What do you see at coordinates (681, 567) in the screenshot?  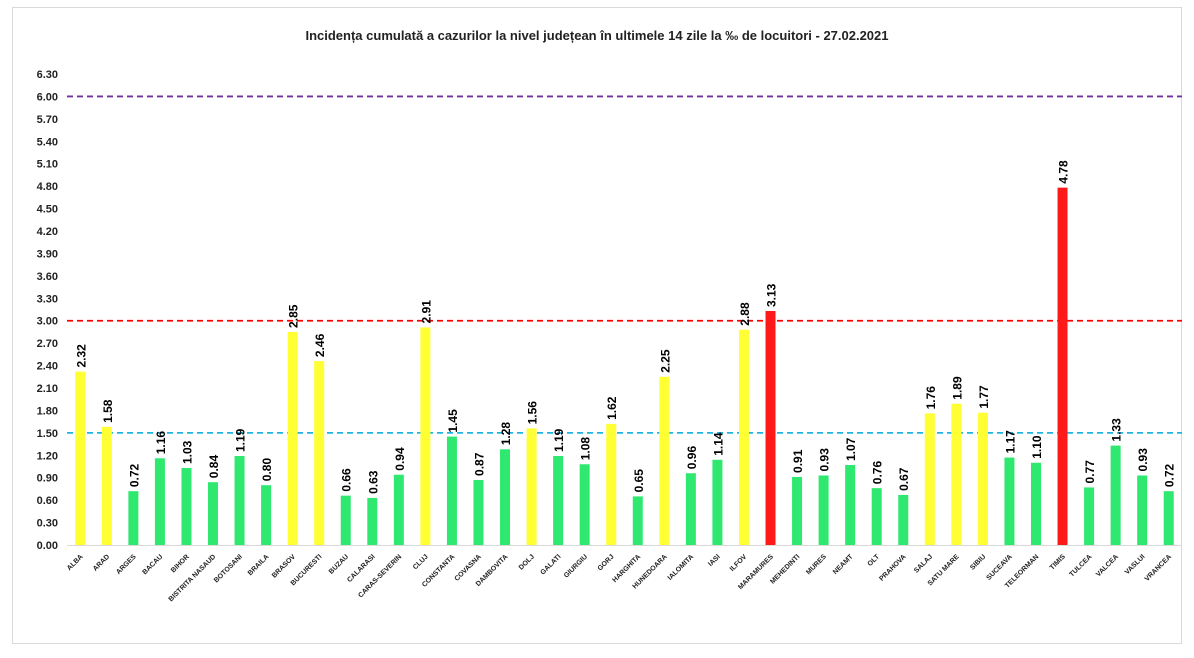 I see `x-tick-label: IALOMITA` at bounding box center [681, 567].